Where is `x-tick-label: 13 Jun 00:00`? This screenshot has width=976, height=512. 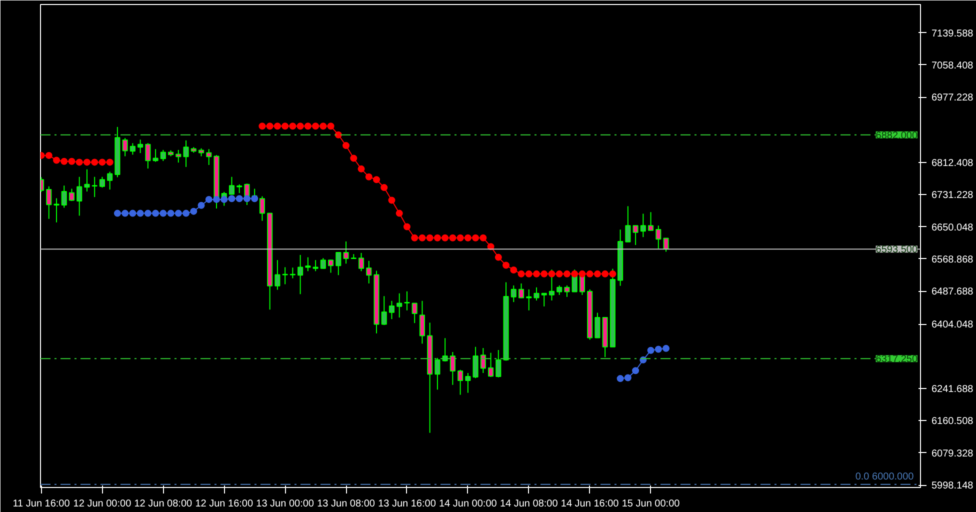 x-tick-label: 13 Jun 00:00 is located at coordinates (285, 504).